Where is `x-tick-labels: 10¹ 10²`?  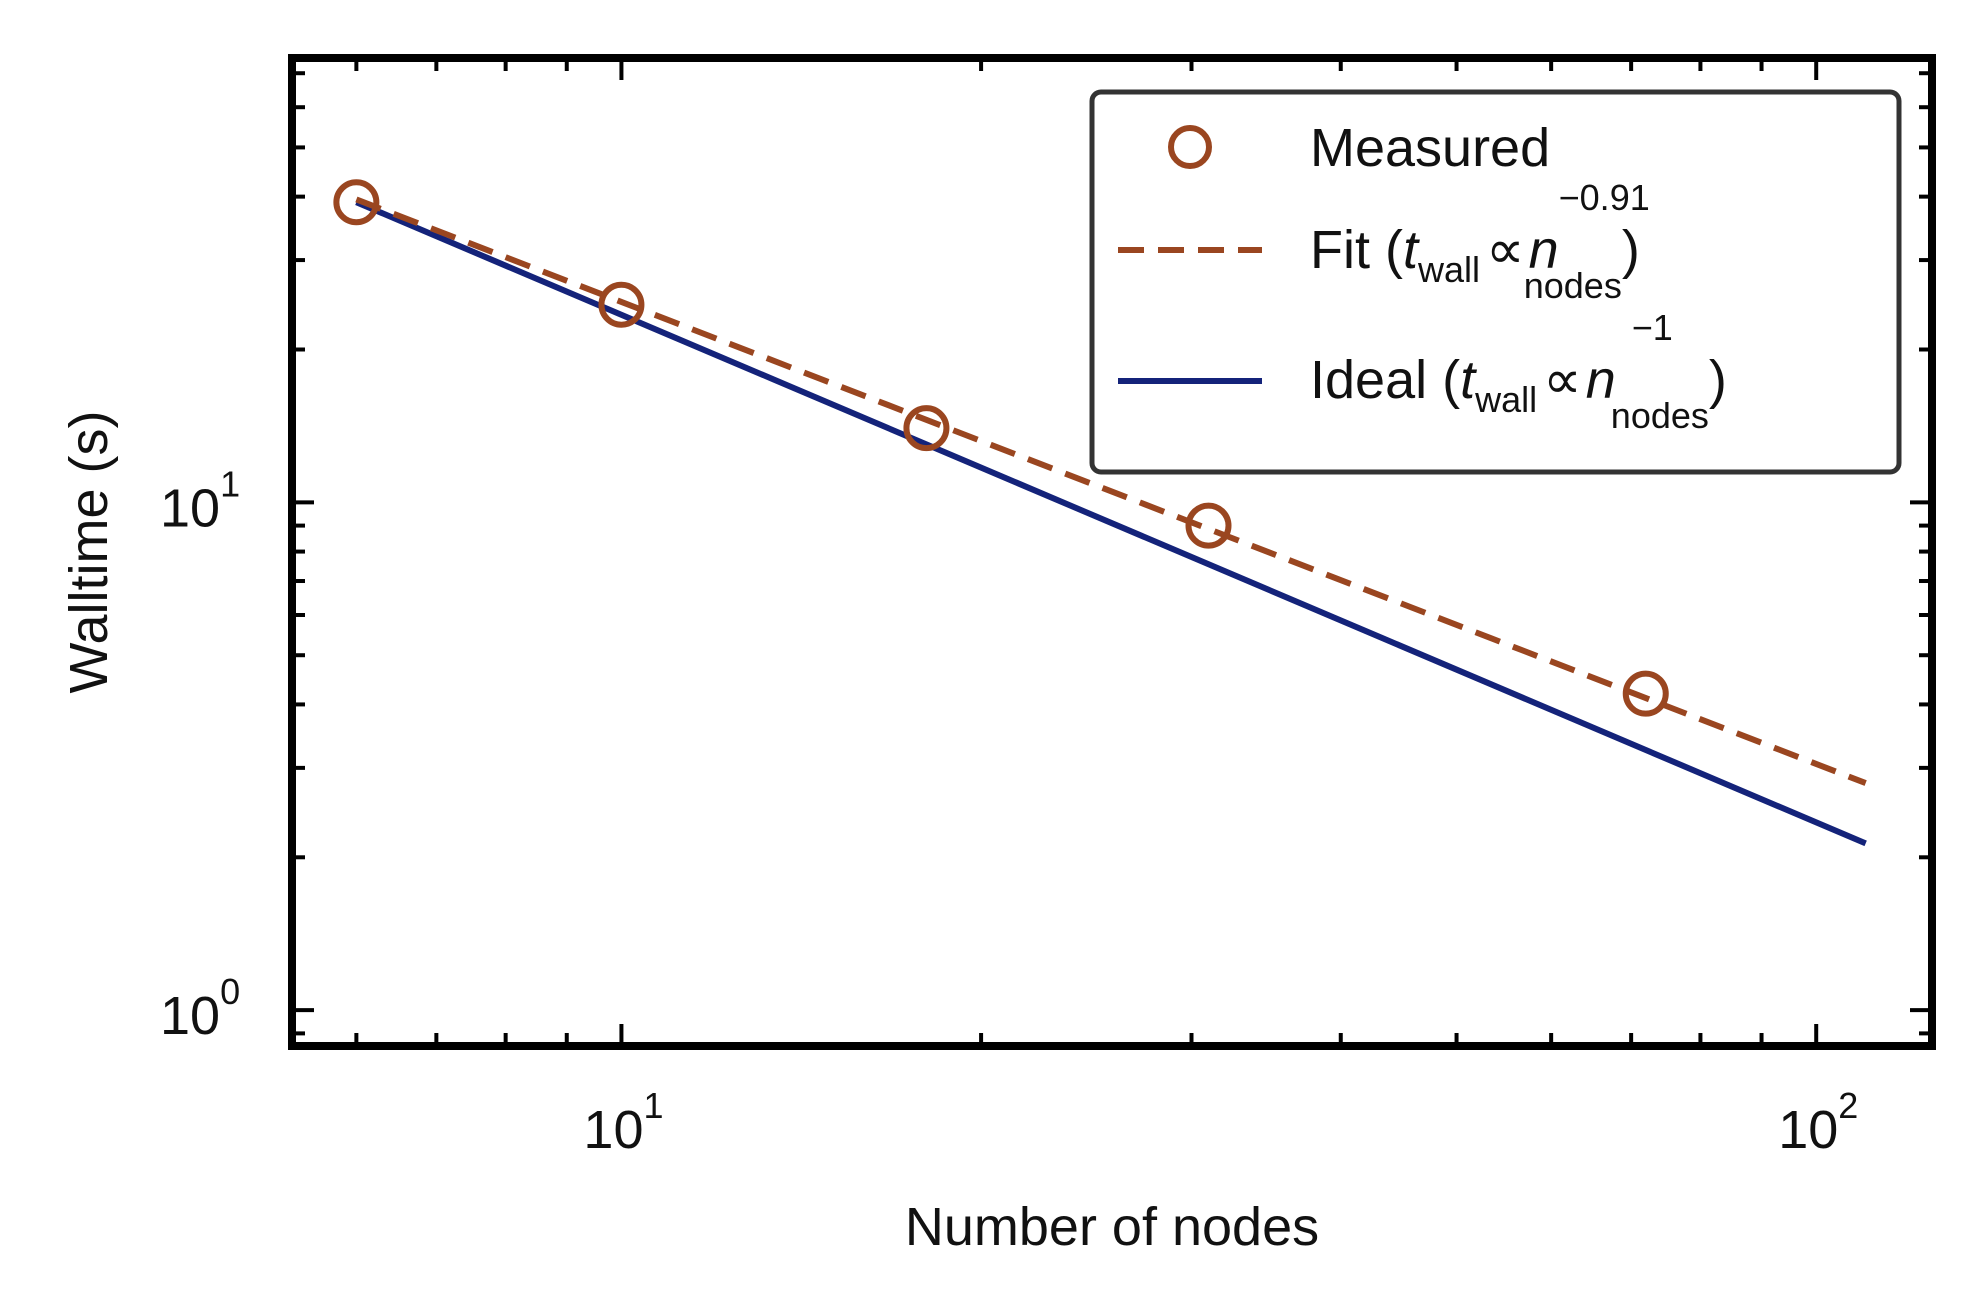
x-tick-labels: 10¹ 10² is located at coordinates (1220, 1122).